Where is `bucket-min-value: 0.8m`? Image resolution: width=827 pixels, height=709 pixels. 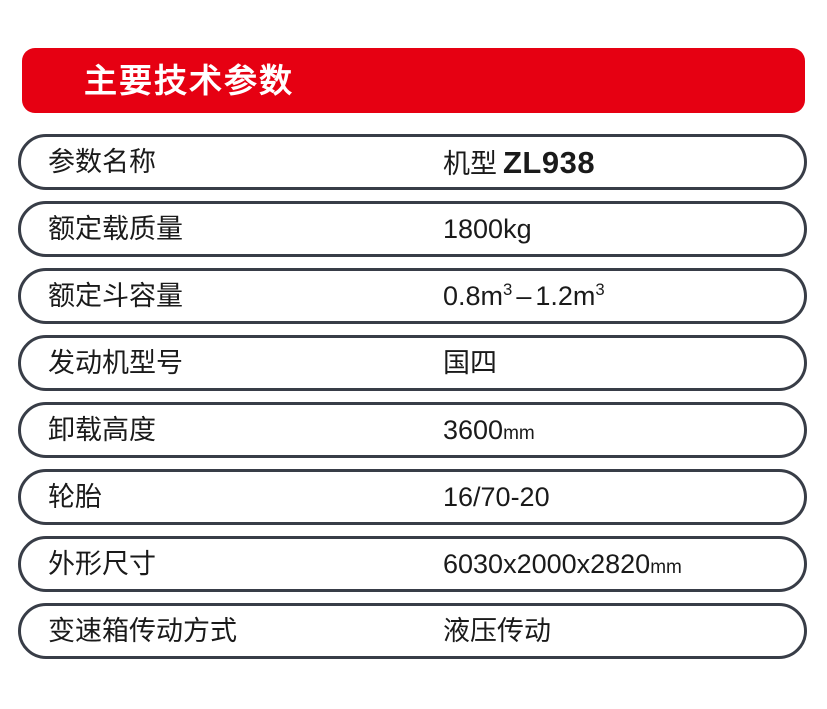
bucket-min-value: 0.8m is located at coordinates (473, 295).